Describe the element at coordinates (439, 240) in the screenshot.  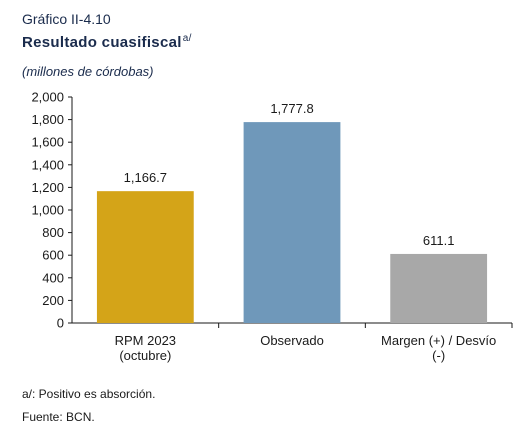
I see `bar-value-label: 611.1` at that location.